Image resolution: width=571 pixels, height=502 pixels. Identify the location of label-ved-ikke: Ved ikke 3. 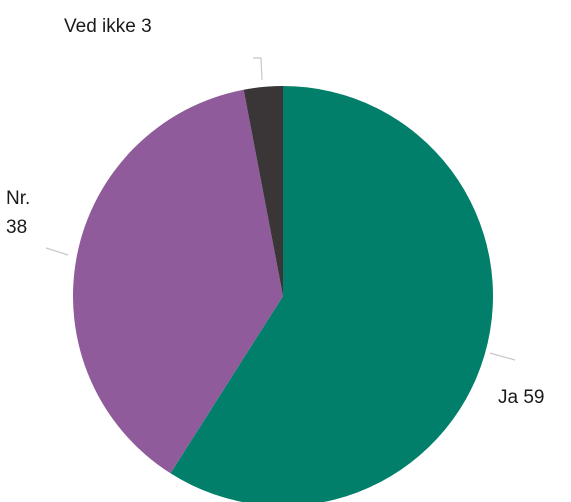
(108, 26).